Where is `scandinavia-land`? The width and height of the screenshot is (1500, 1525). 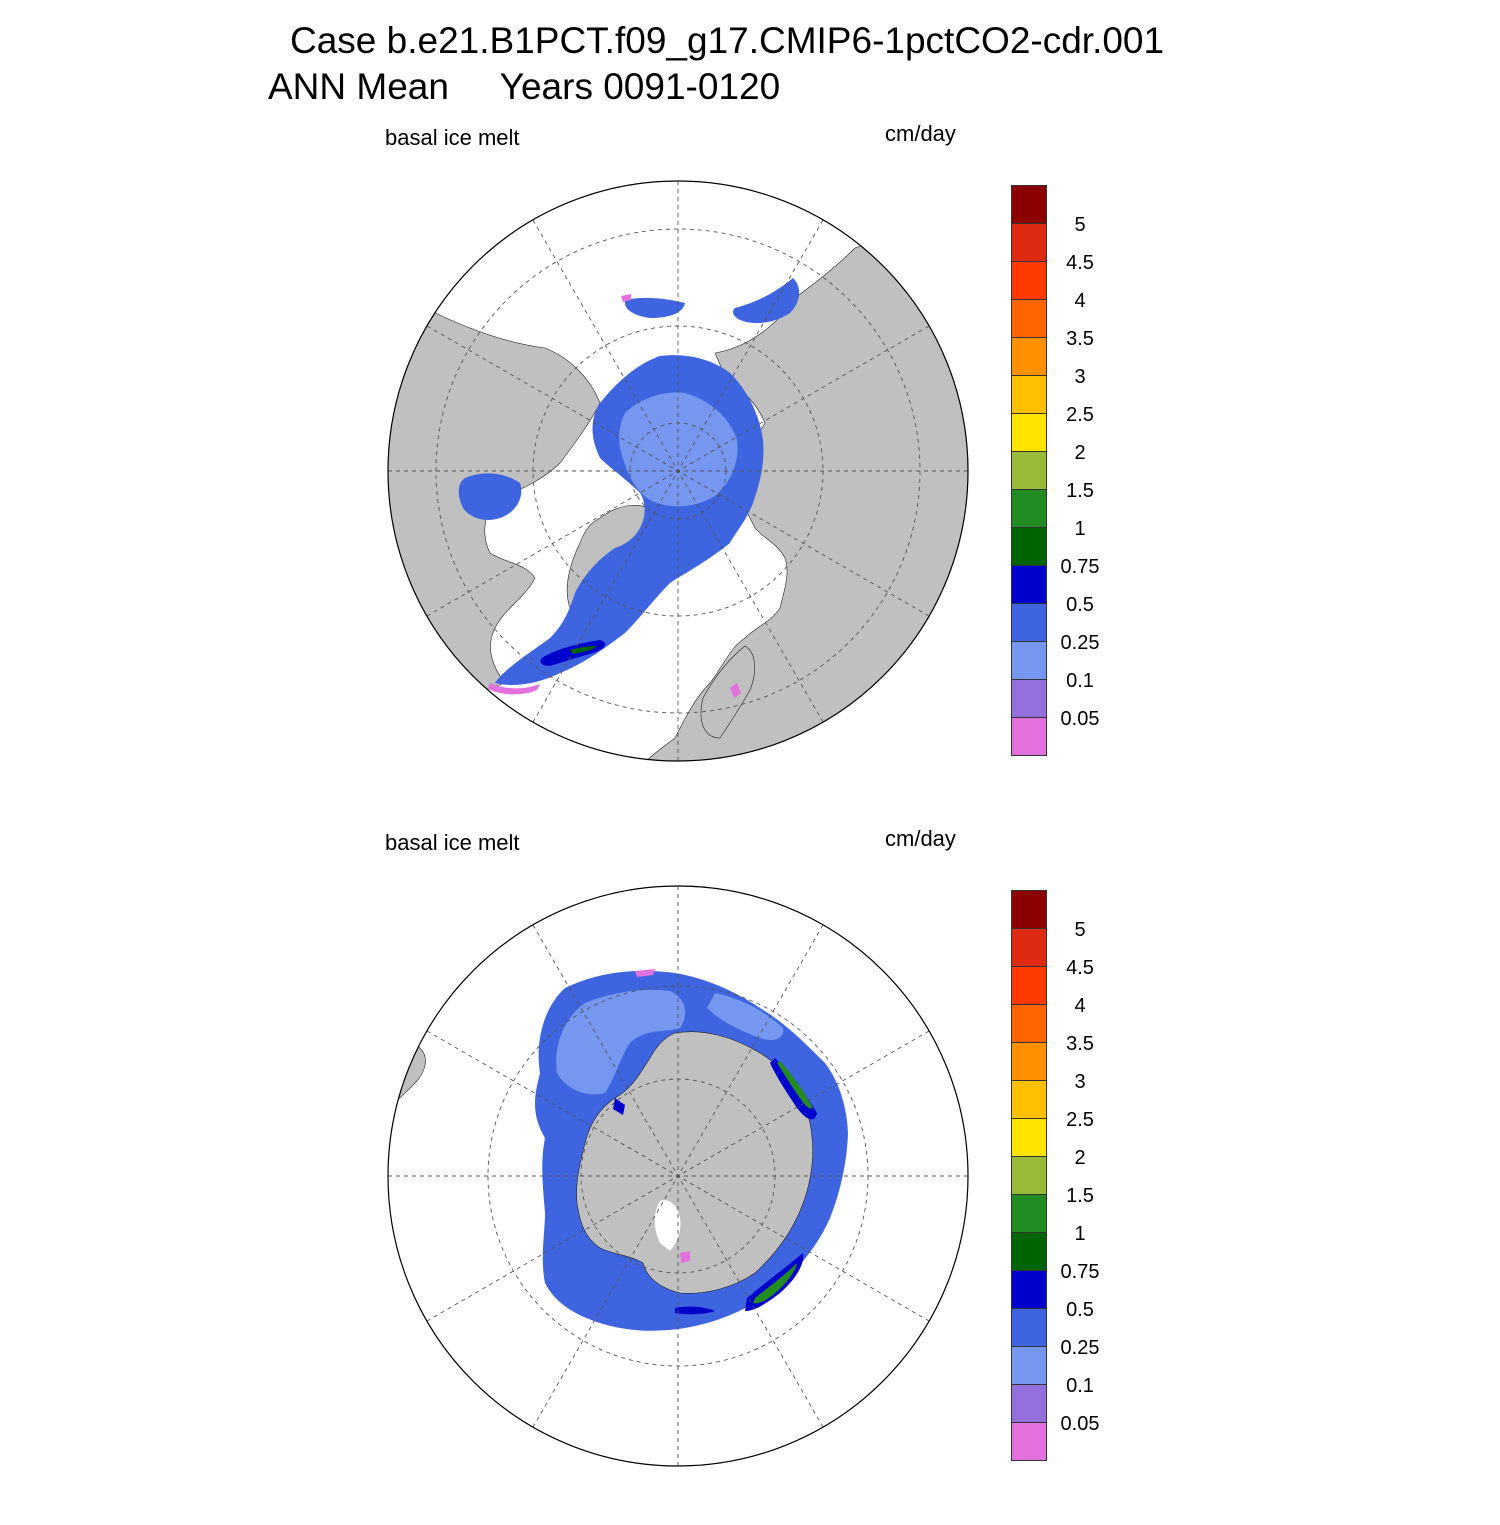
scandinavia-land is located at coordinates (727, 692).